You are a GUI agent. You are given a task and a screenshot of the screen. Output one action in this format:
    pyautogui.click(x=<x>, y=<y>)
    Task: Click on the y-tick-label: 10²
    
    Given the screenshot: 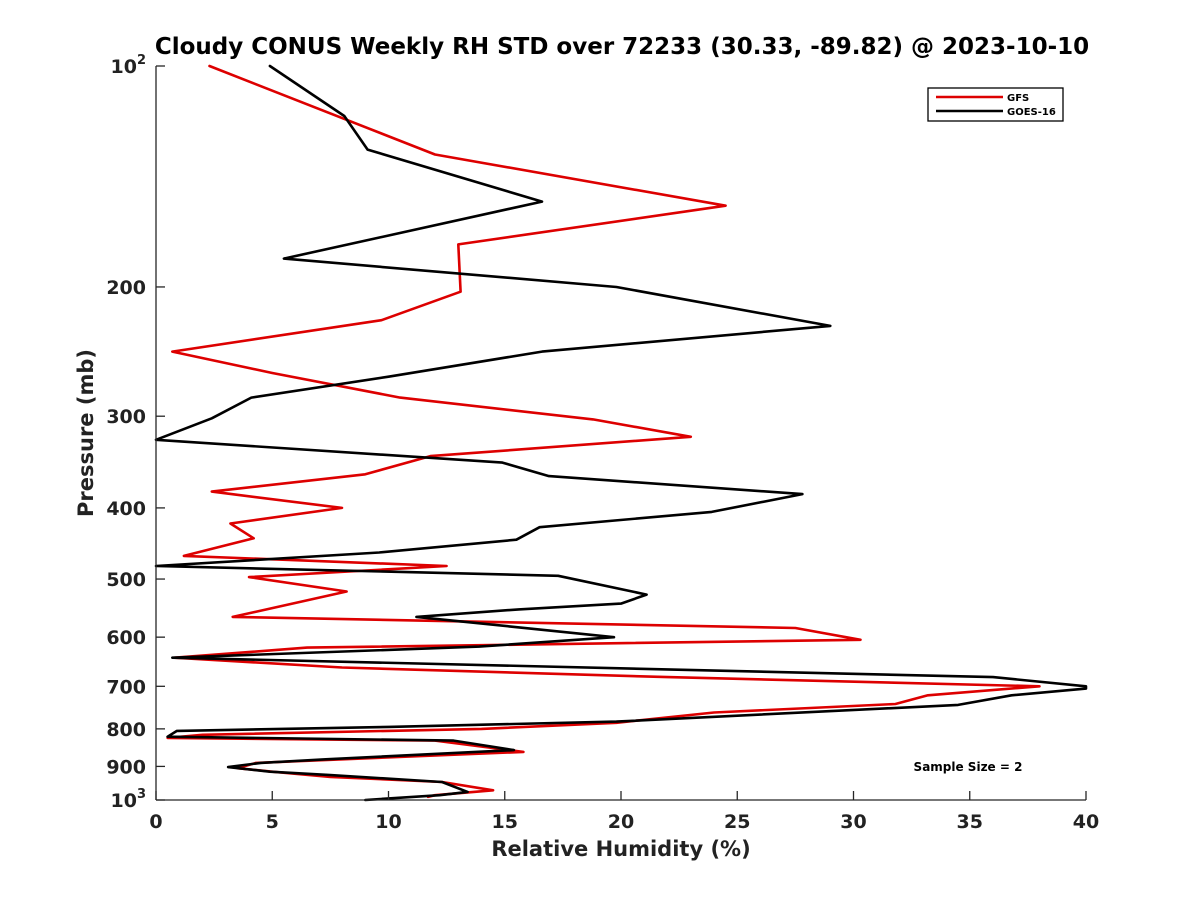 What is the action you would take?
    pyautogui.click(x=129, y=65)
    